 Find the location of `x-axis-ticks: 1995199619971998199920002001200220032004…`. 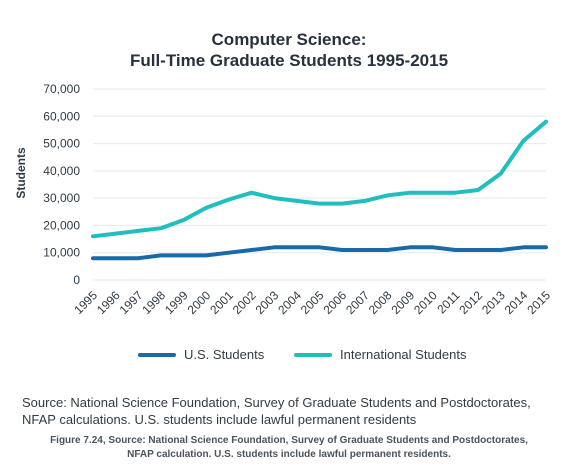

x-axis-ticks: 1995199619971998199920002001200220032004… is located at coordinates (312, 302).